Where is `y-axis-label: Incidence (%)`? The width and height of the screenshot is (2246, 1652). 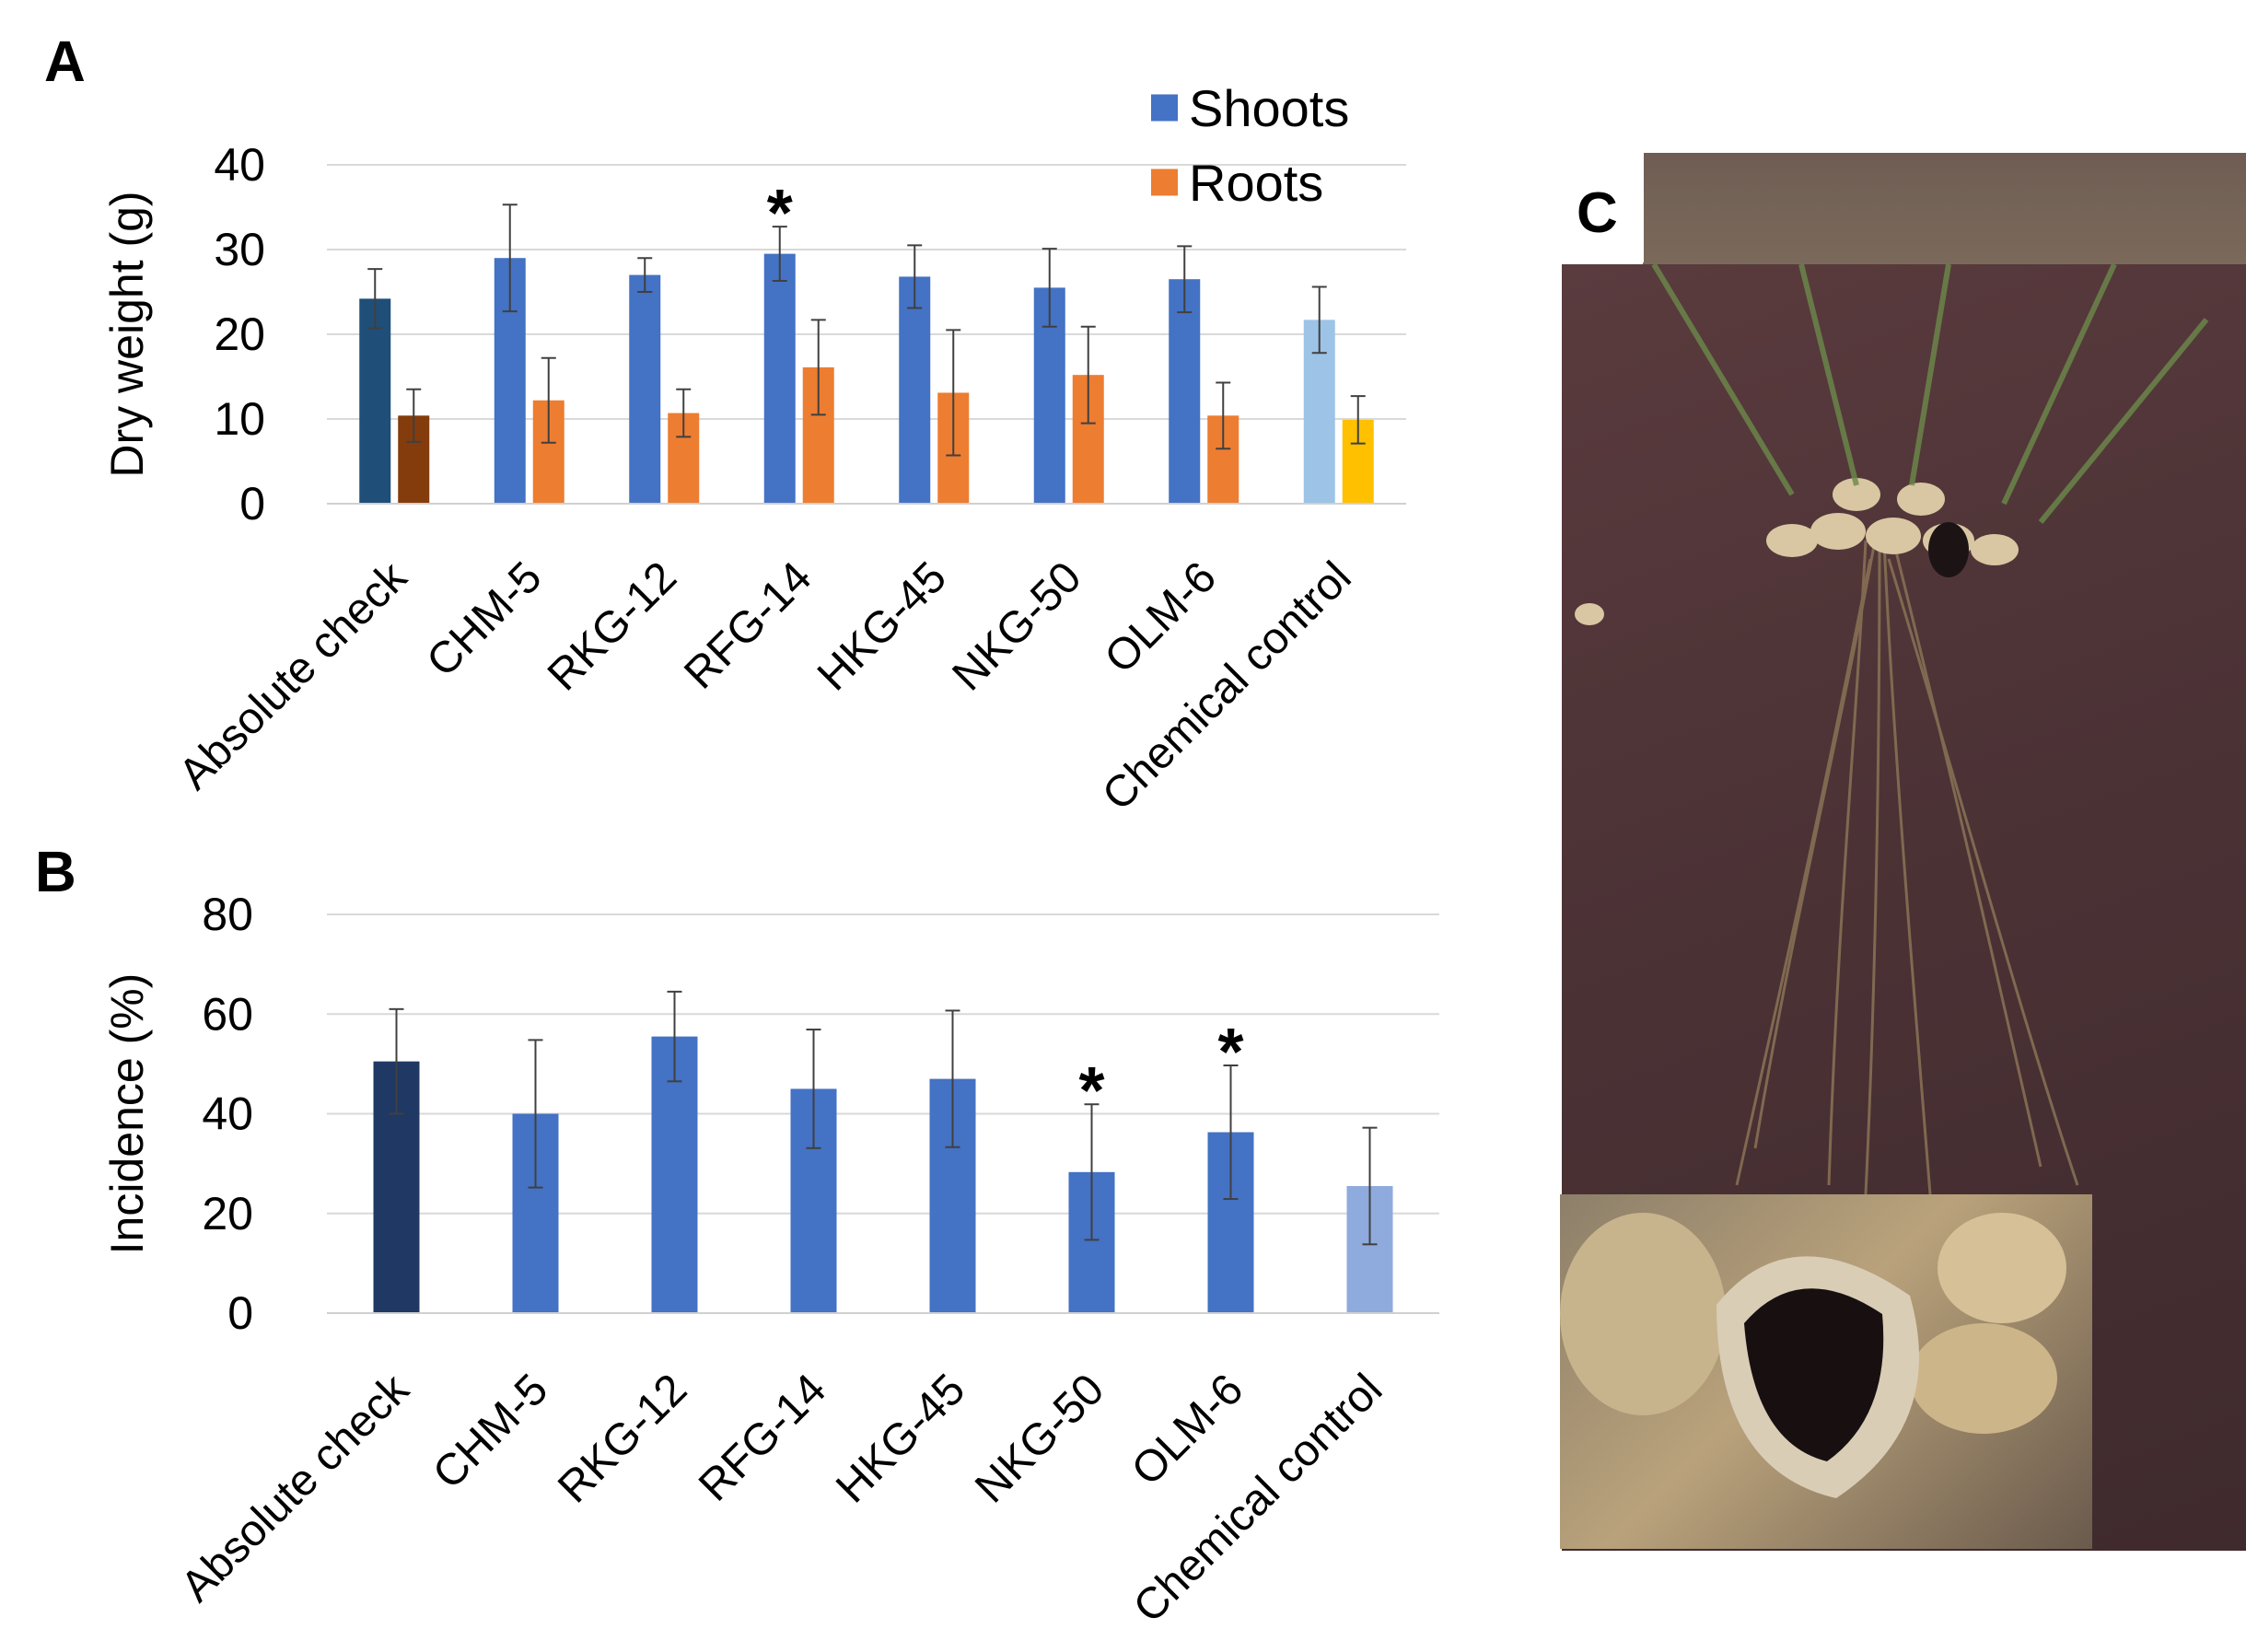
y-axis-label: Incidence (%) is located at coordinates (127, 1114).